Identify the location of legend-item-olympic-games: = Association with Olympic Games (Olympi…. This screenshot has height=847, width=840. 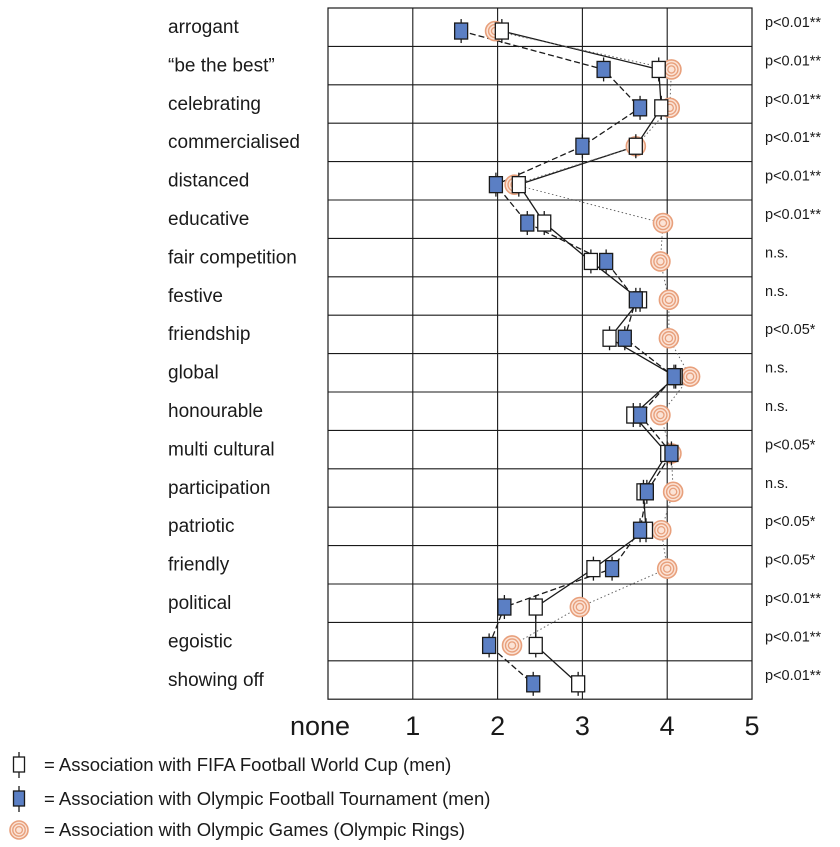
(236, 830).